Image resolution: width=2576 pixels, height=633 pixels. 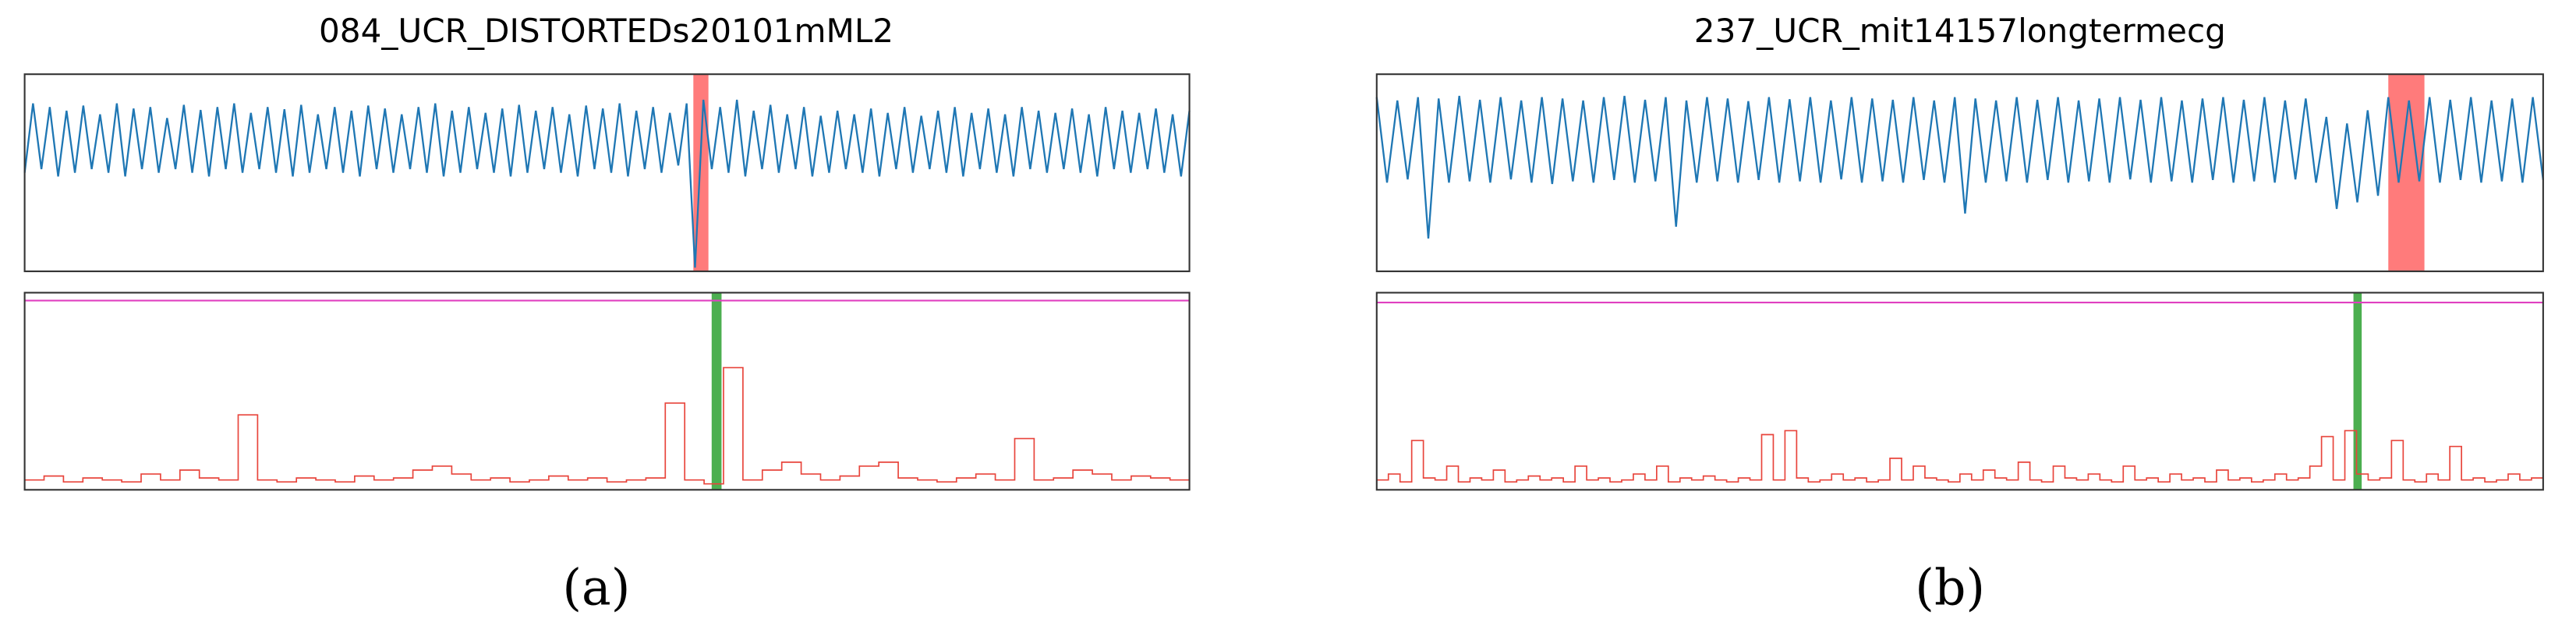 What do you see at coordinates (1950, 587) in the screenshot?
I see `panel-caption: (b)` at bounding box center [1950, 587].